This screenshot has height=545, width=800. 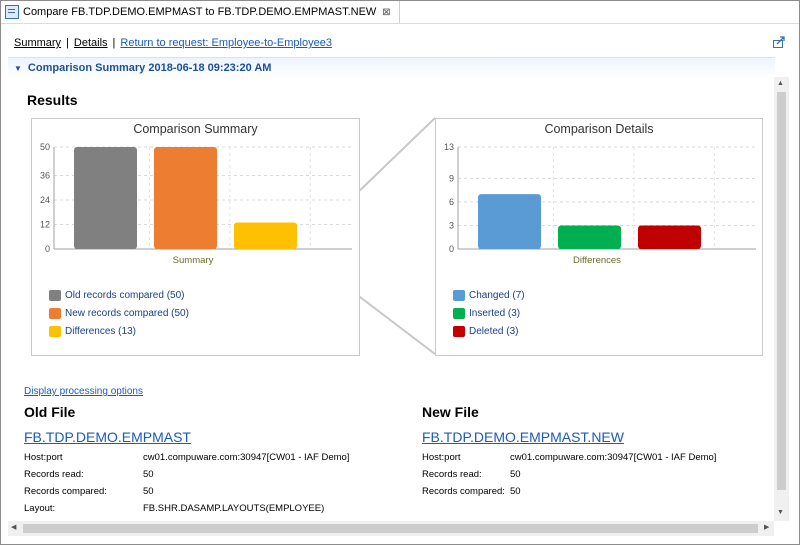 I want to click on scroll-left-icon: ◀, so click(x=14, y=527).